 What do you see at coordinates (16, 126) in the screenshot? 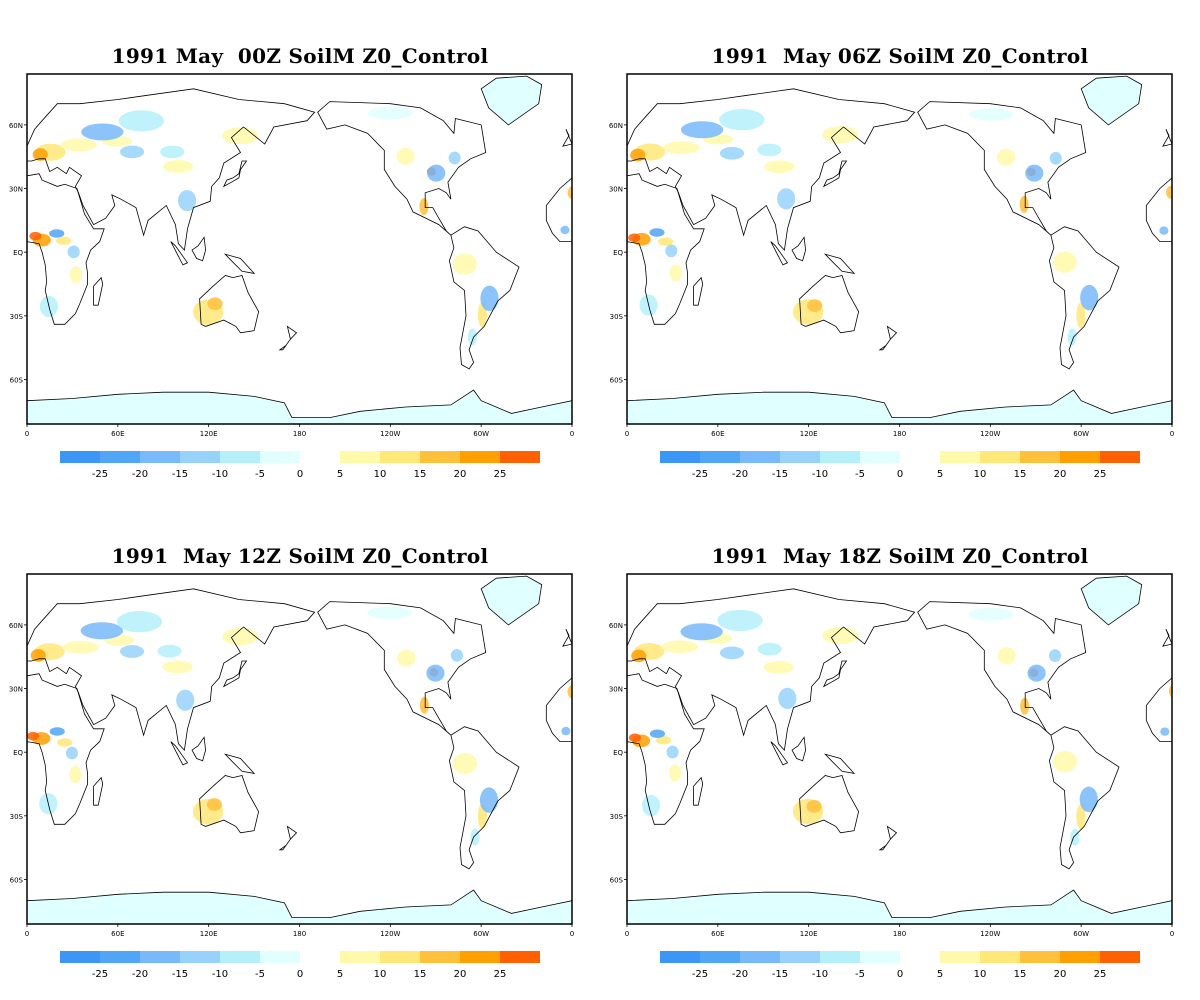
I see `y-tick-label: 60N` at bounding box center [16, 126].